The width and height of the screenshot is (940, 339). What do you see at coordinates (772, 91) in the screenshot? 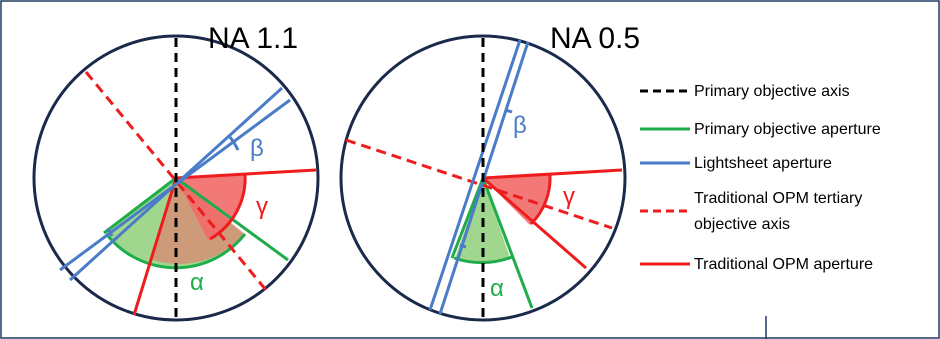
I see `legend-label: Primary objective axis` at bounding box center [772, 91].